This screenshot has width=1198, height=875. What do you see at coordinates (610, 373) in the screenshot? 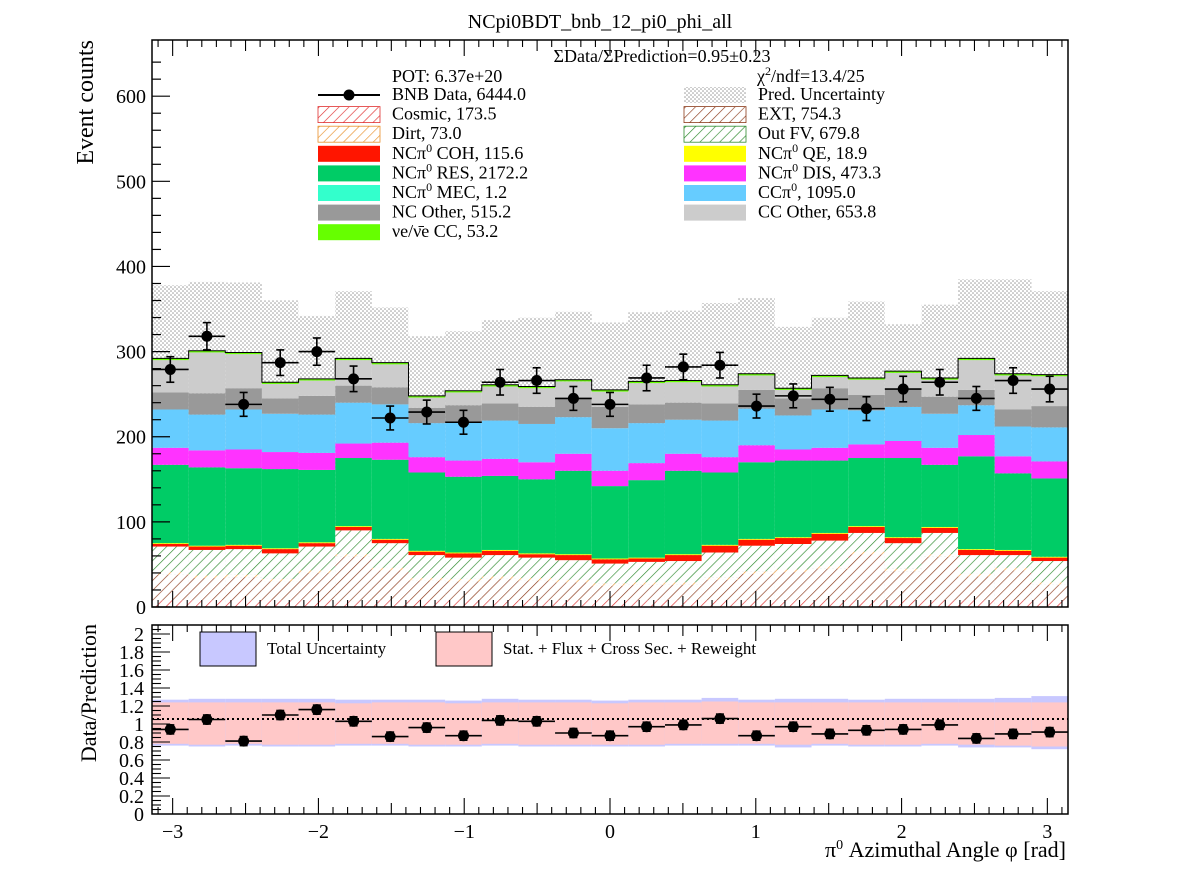
I see `stack-outline` at bounding box center [610, 373].